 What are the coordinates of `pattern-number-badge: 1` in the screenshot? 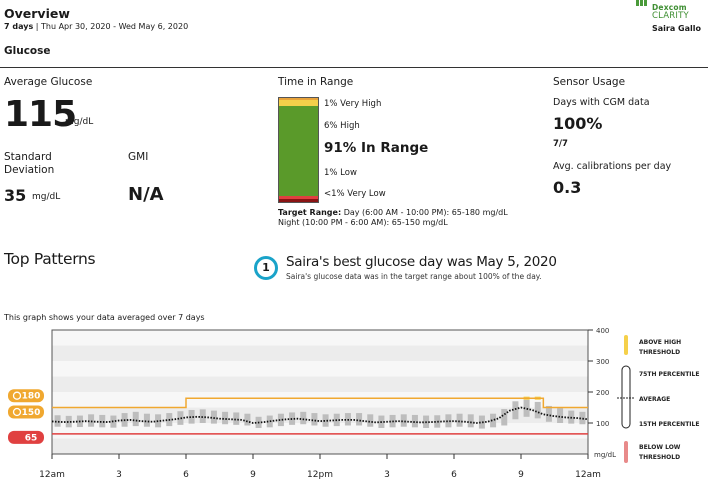 It's located at (266, 268).